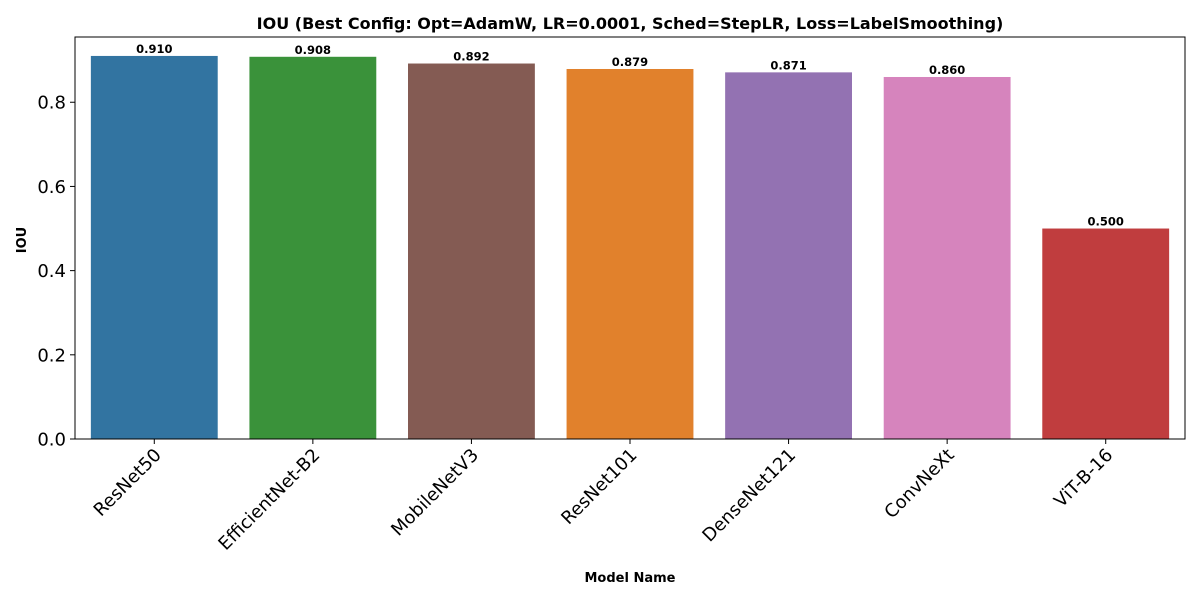  I want to click on x-tick-label-efficientnet-b2: EfficientNet-B2, so click(269, 500).